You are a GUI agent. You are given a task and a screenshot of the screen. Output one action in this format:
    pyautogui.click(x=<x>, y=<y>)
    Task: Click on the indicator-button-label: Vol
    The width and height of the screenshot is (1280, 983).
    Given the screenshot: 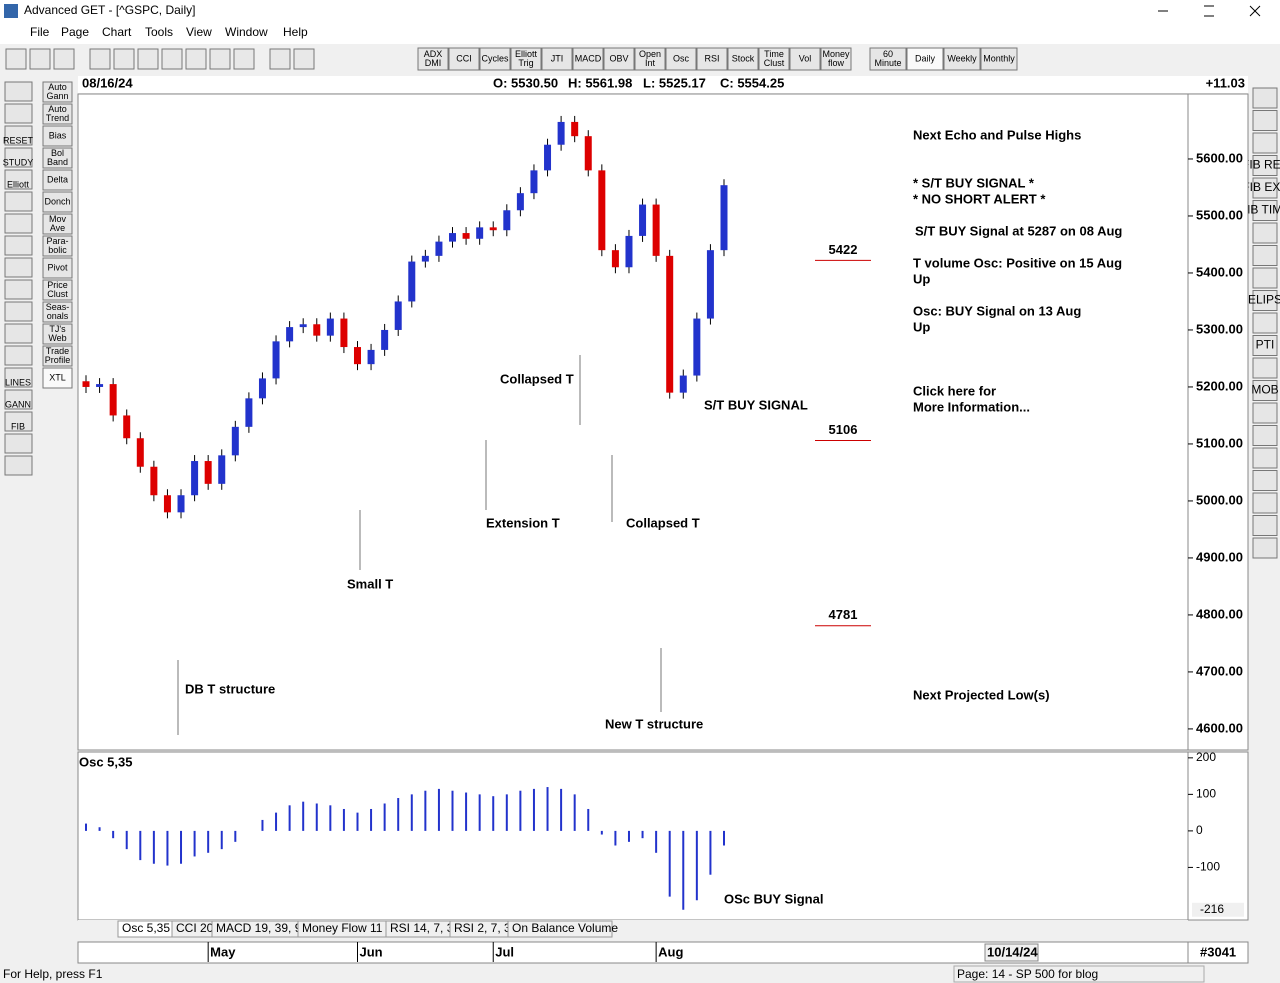 What is the action you would take?
    pyautogui.click(x=805, y=58)
    